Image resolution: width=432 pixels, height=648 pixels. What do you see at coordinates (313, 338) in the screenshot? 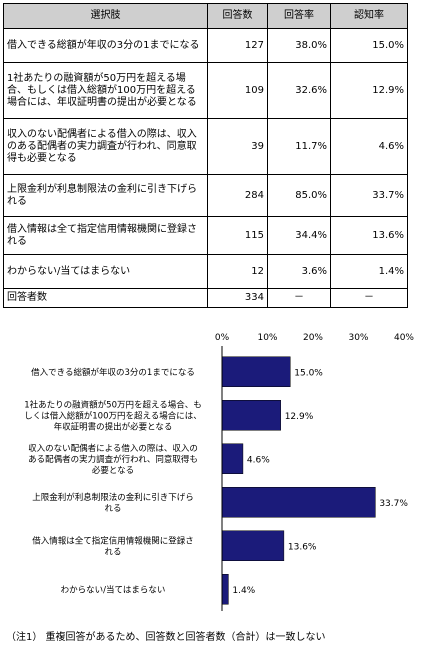
I see `x-tick-label: 20%` at bounding box center [313, 338].